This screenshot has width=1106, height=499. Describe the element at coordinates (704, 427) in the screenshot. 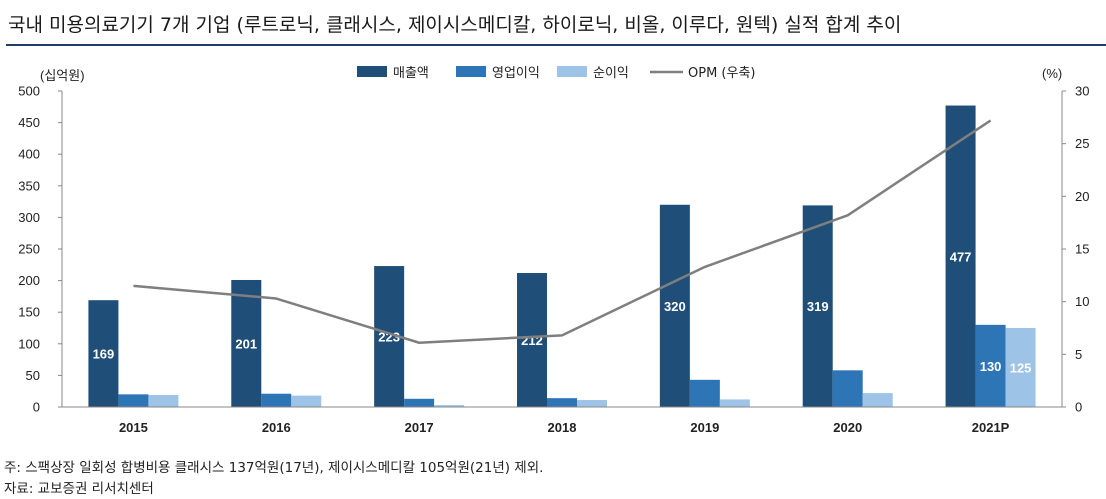

I see `x-axis-tick-label: 2019` at that location.